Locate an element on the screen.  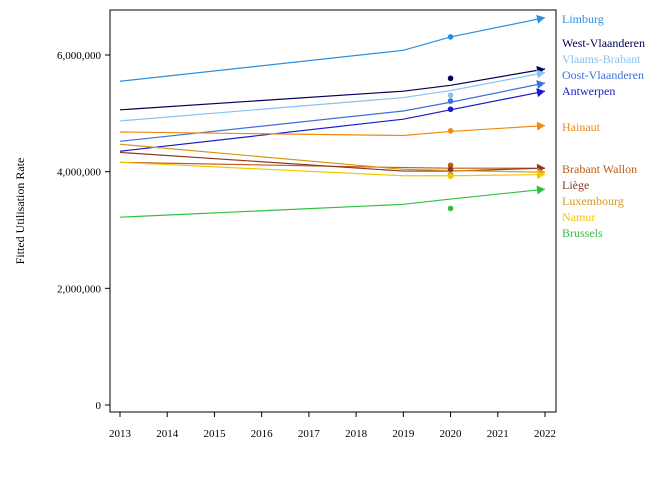
legend-entry: Vlaams-Brabant is located at coordinates (601, 59).